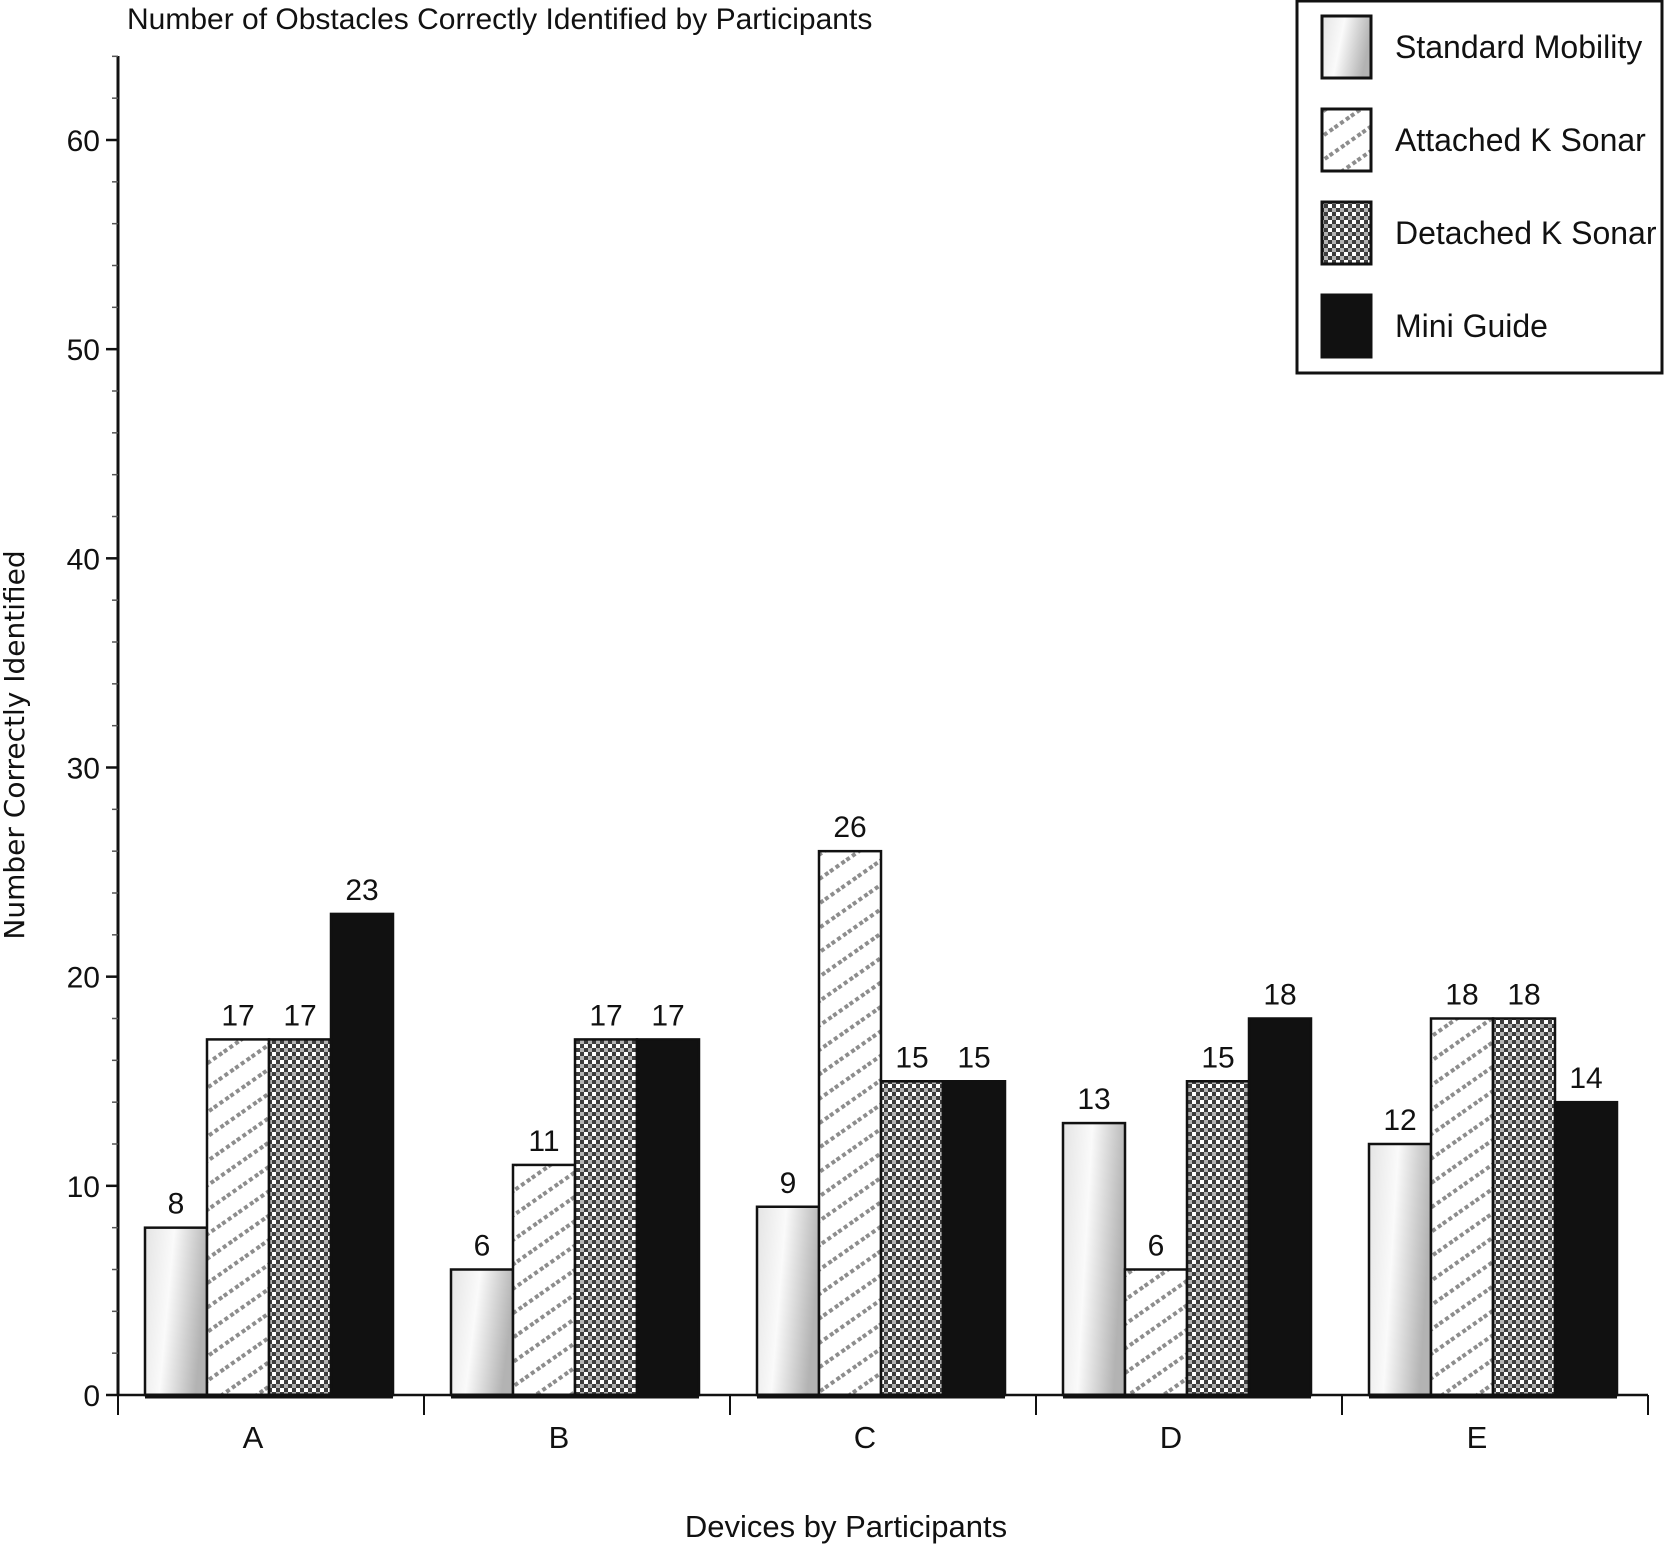 The height and width of the screenshot is (1545, 1666). I want to click on legend-label: Attached K Sonar, so click(1520, 140).